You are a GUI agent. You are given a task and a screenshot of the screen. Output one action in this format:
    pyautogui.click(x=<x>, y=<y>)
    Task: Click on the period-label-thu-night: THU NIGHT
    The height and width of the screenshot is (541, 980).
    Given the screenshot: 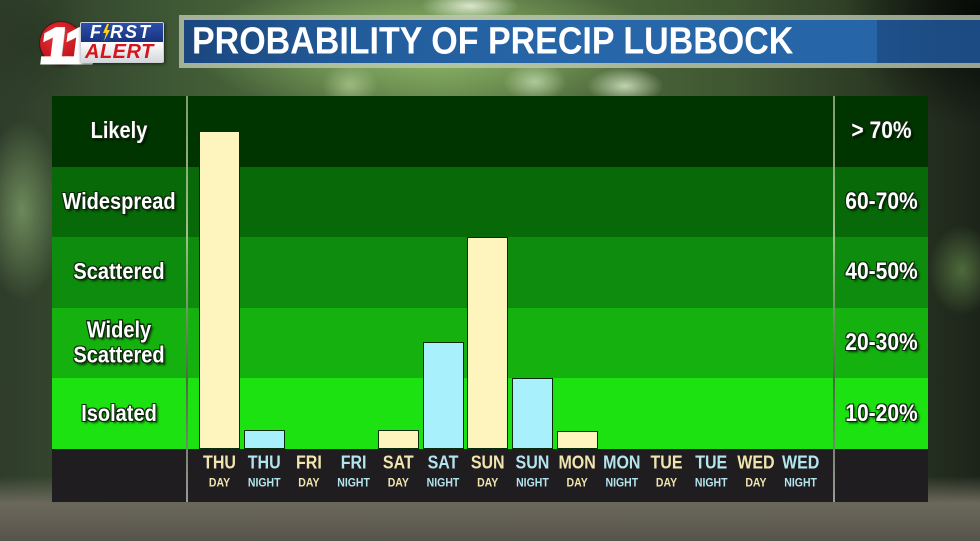 What is the action you would take?
    pyautogui.click(x=264, y=475)
    